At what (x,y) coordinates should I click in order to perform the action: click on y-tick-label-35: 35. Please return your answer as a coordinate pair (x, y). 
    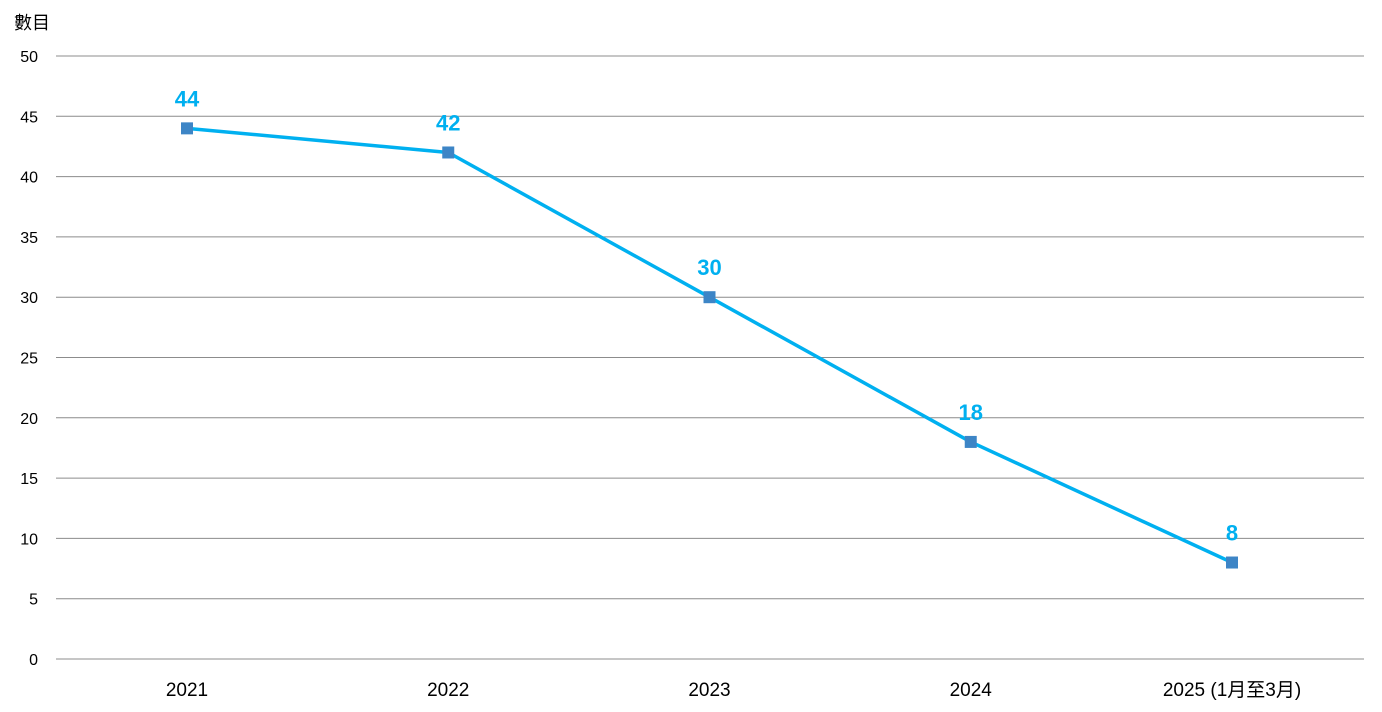
    Looking at the image, I should click on (29, 238).